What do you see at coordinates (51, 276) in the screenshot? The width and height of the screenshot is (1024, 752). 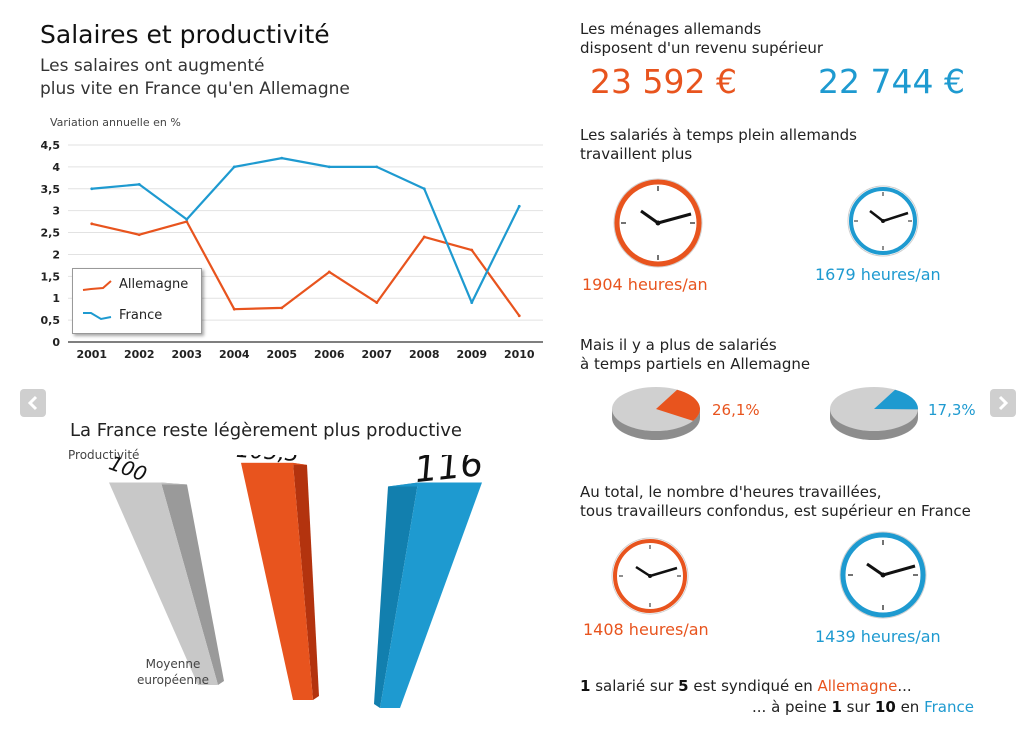 I see `y-tick-label: 1,5` at bounding box center [51, 276].